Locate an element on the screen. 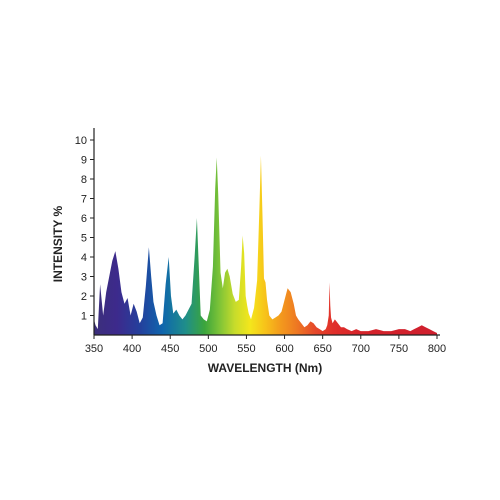 The height and width of the screenshot is (500, 500). x-tick-label: 650 is located at coordinates (322, 349).